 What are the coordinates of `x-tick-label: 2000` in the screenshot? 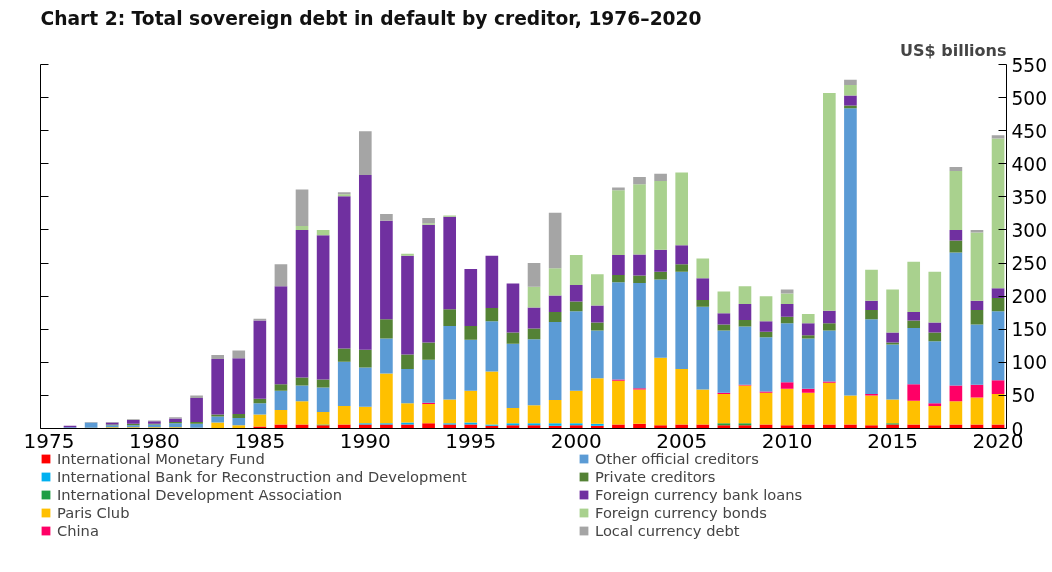 It's located at (576, 440).